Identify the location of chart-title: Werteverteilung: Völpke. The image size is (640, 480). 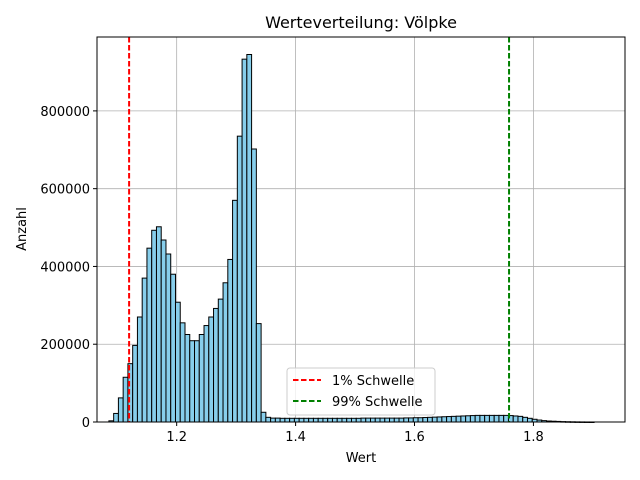
(361, 22).